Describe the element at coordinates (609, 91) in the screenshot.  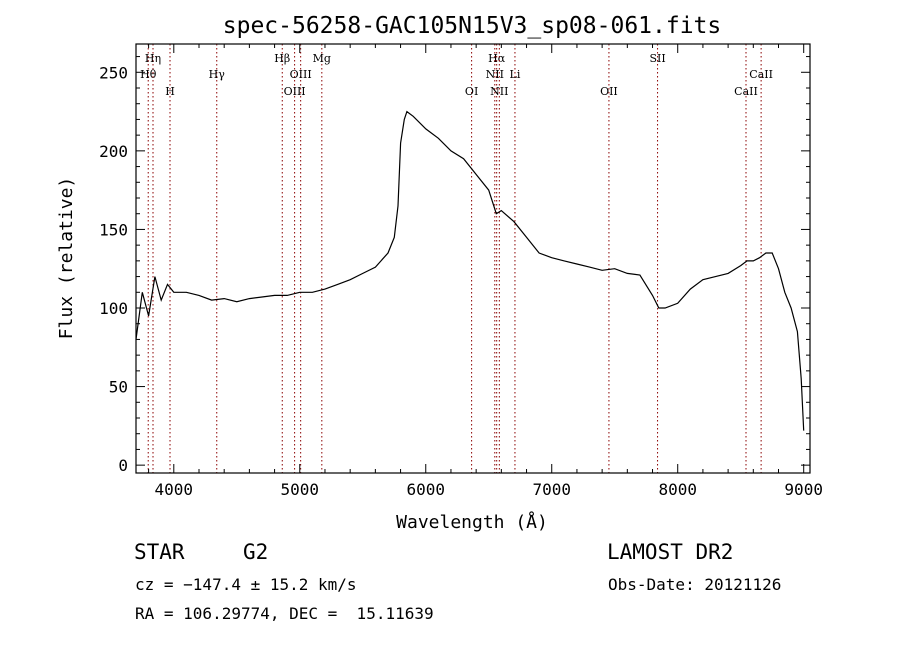
I see `line-label-13: OII` at that location.